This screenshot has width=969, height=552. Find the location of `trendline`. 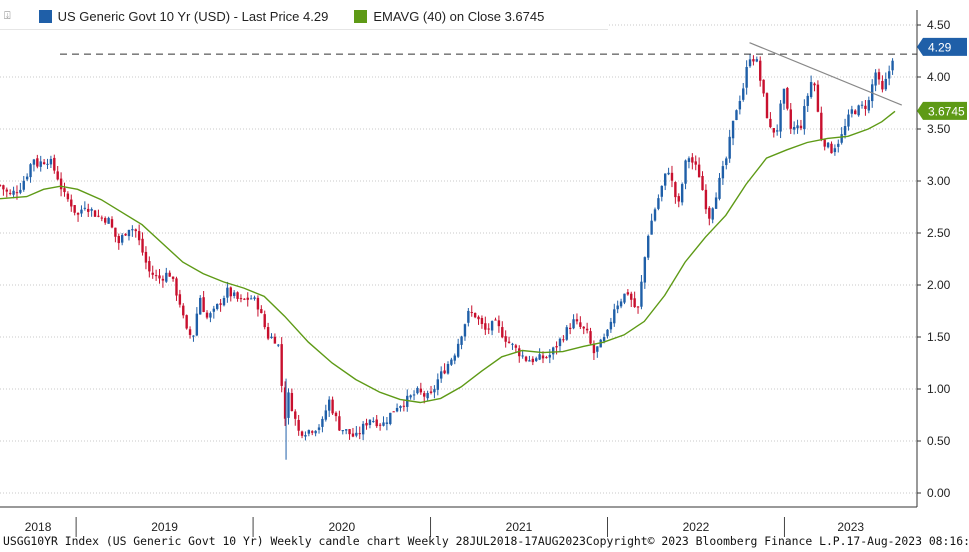

trendline is located at coordinates (826, 74).